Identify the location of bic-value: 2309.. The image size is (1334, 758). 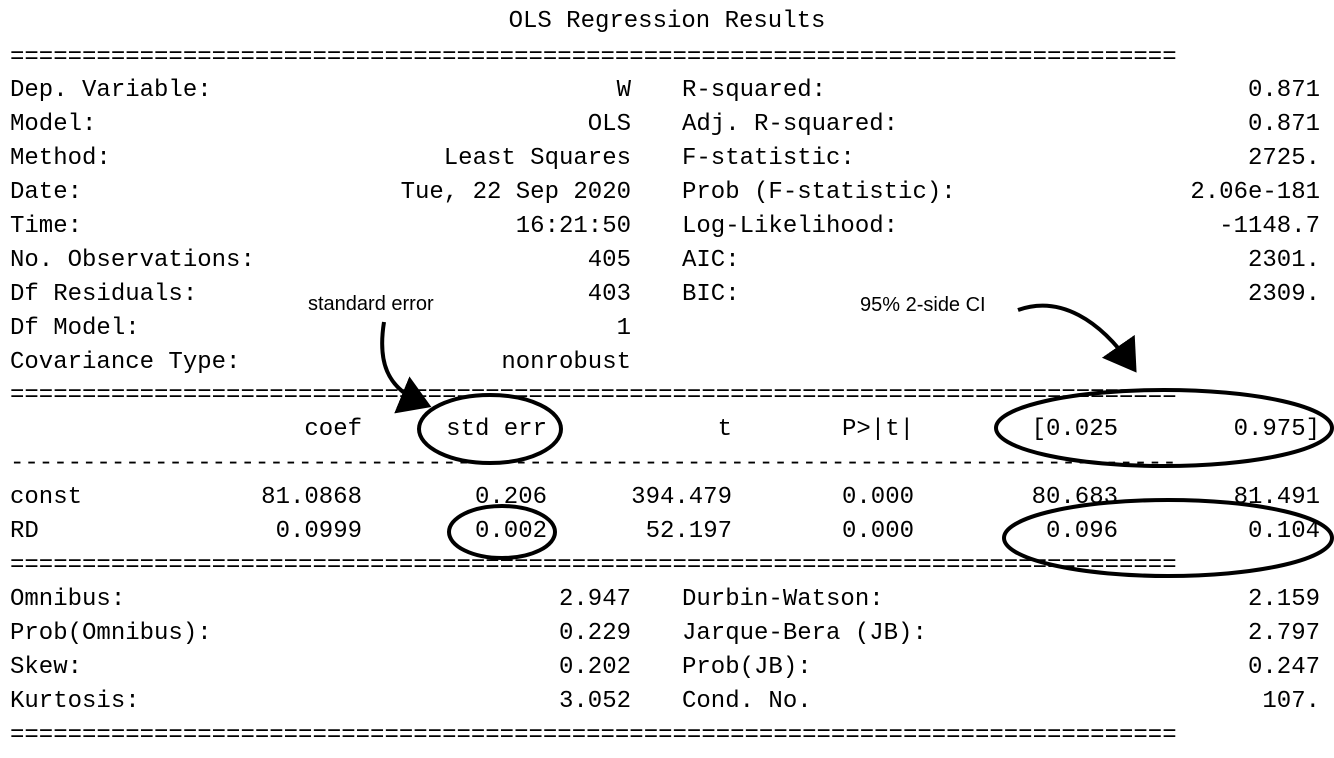
(1283, 294).